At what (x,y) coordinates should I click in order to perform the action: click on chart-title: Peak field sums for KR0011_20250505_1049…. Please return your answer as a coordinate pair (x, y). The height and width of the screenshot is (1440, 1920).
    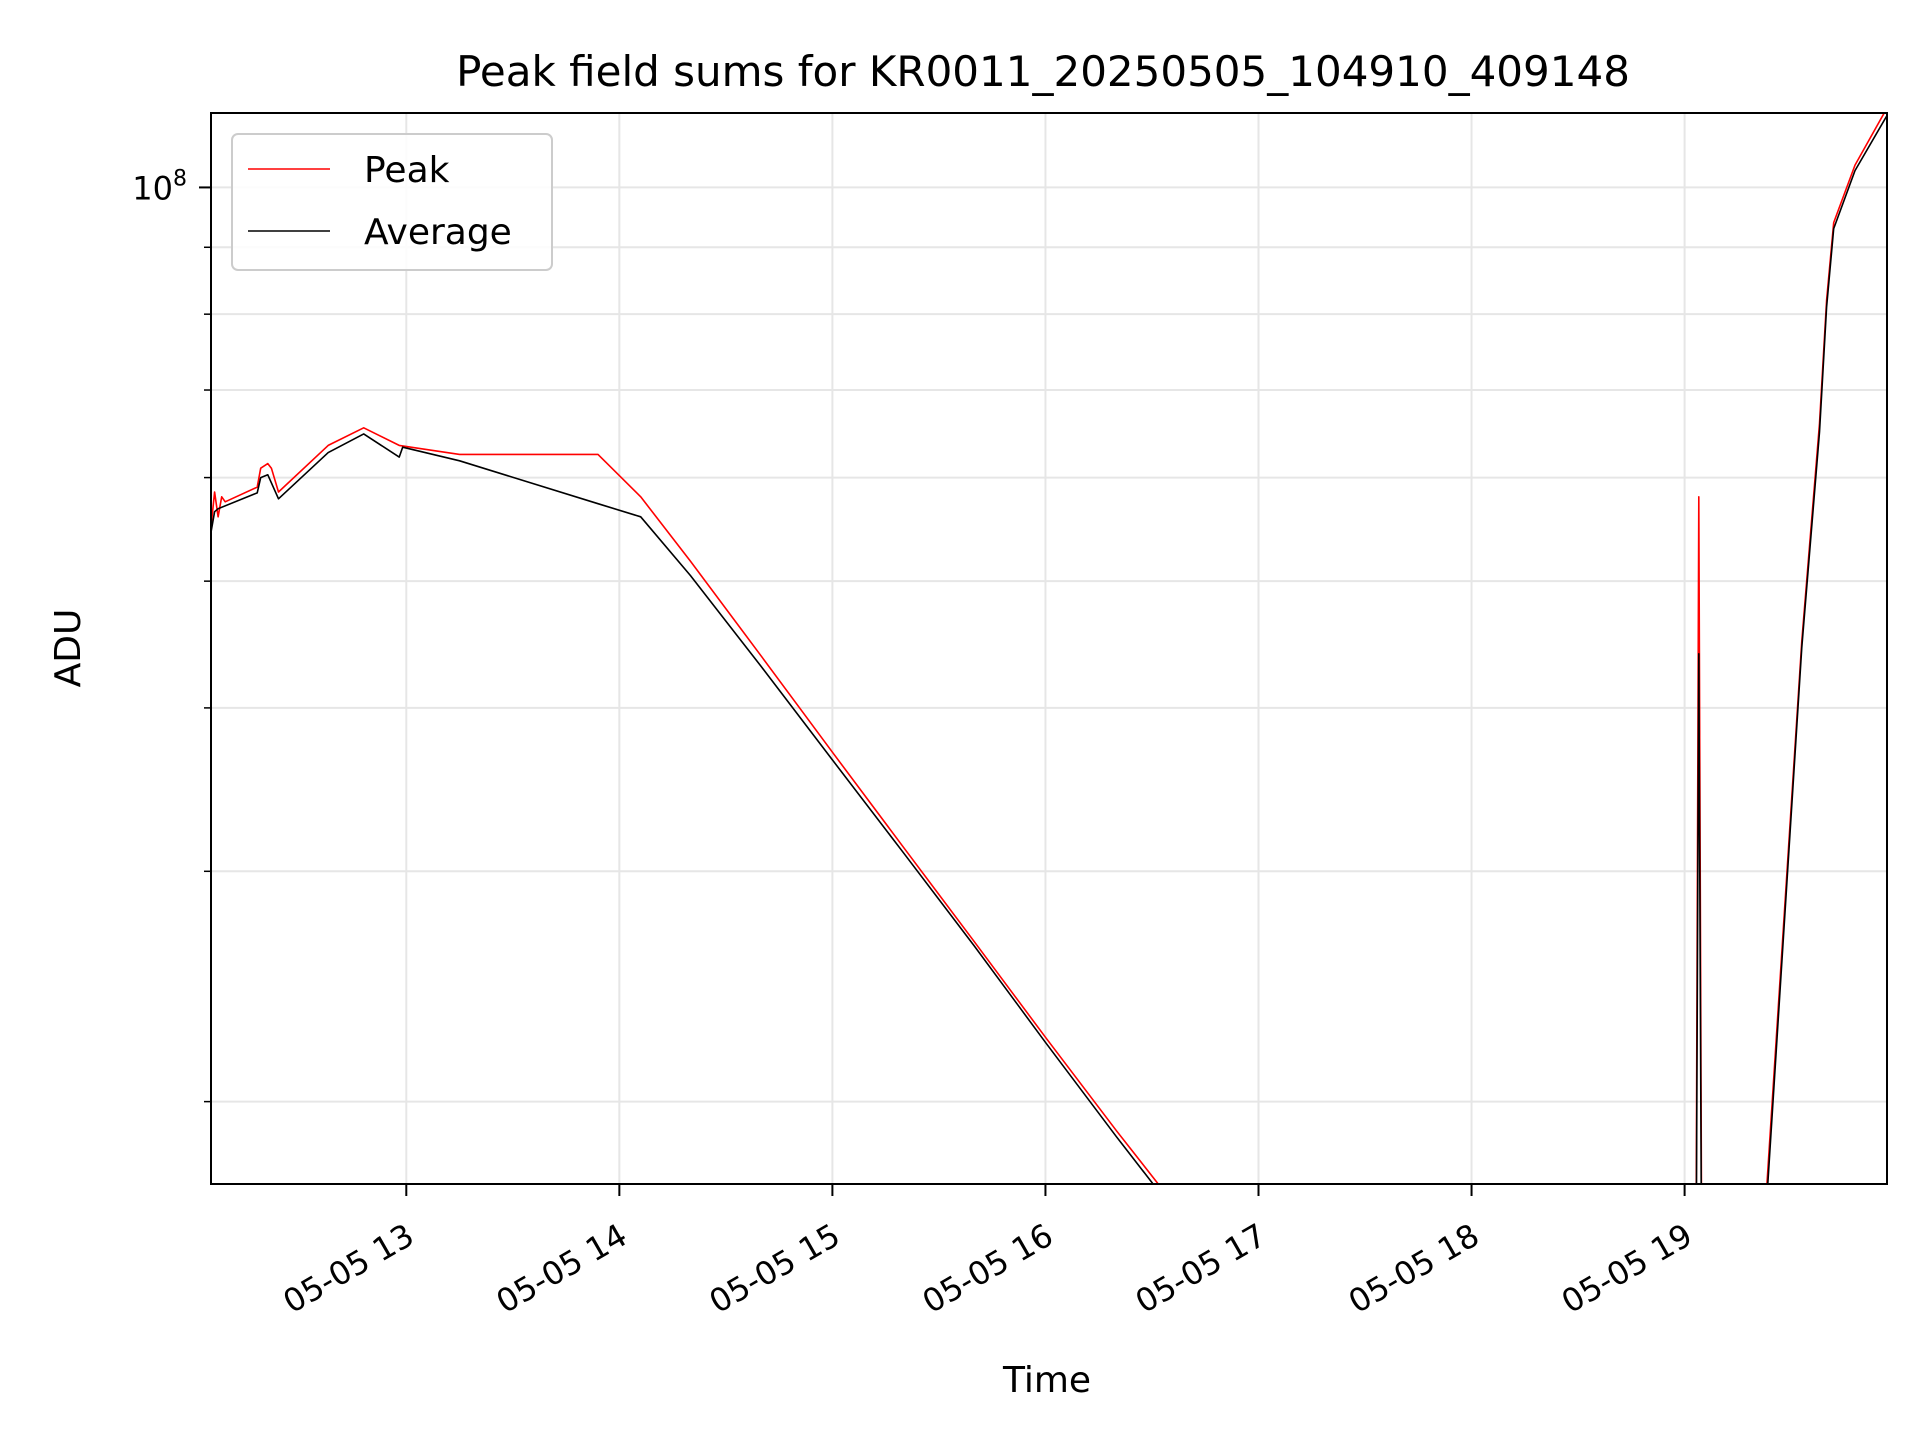
    Looking at the image, I should click on (1043, 71).